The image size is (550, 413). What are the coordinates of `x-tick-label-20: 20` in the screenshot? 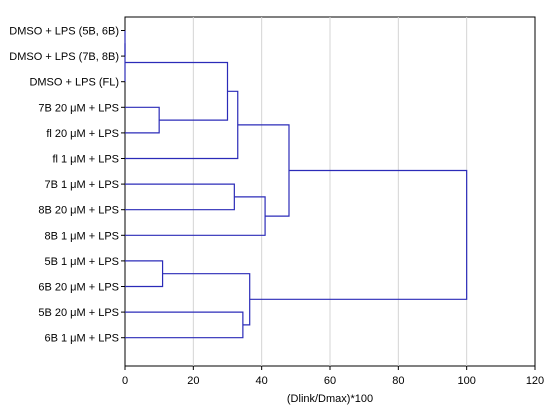 It's located at (193, 381).